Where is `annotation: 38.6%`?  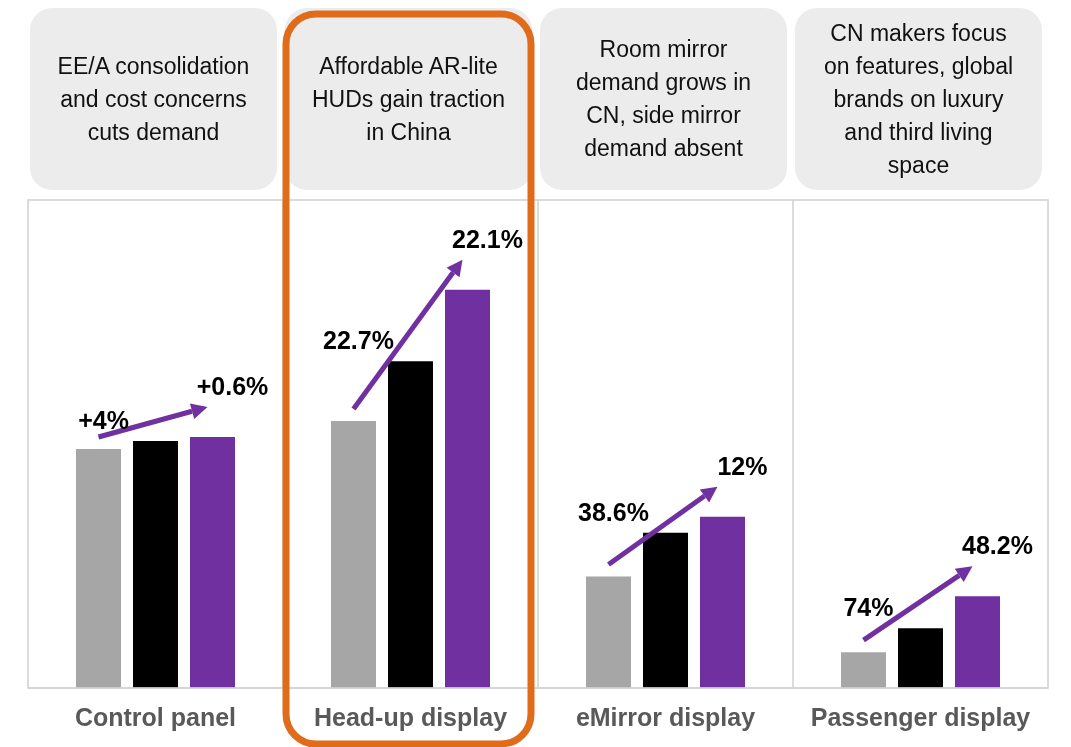
annotation: 38.6% is located at coordinates (613, 511).